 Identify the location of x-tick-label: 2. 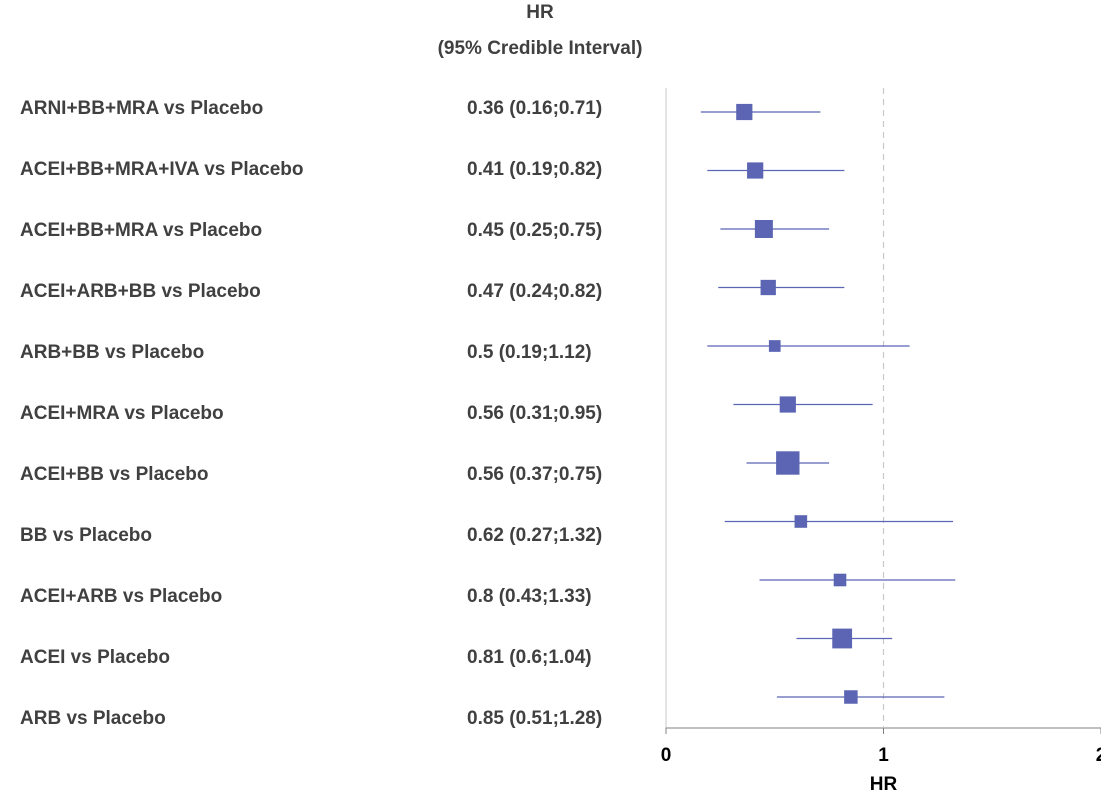
(1098, 755).